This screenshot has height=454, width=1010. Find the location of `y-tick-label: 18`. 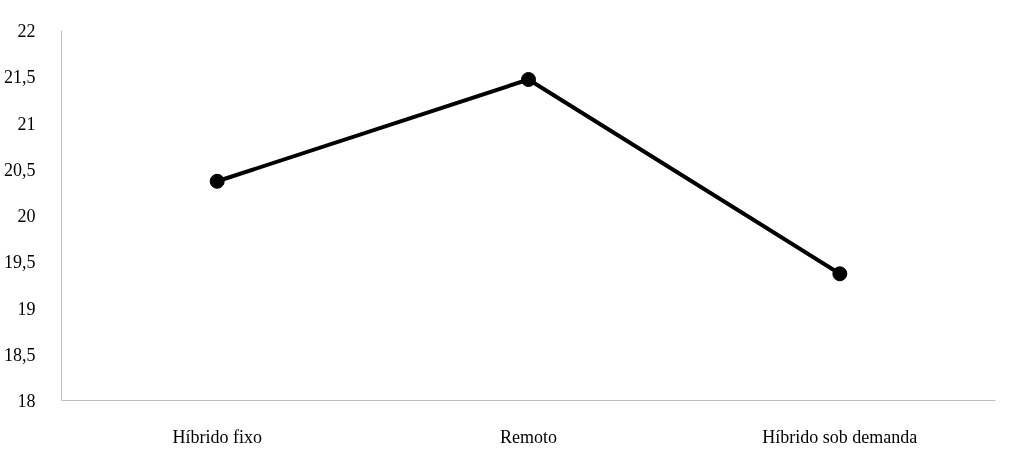

y-tick-label: 18 is located at coordinates (26, 401).